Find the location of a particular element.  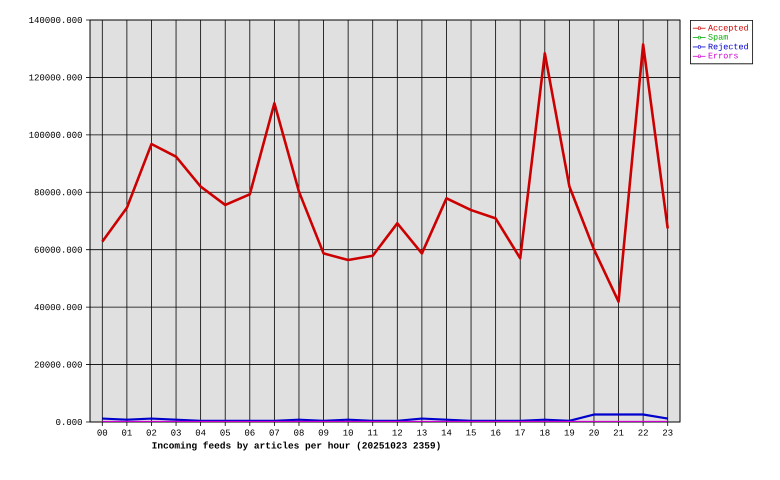

legend-label: Rejected is located at coordinates (728, 47).